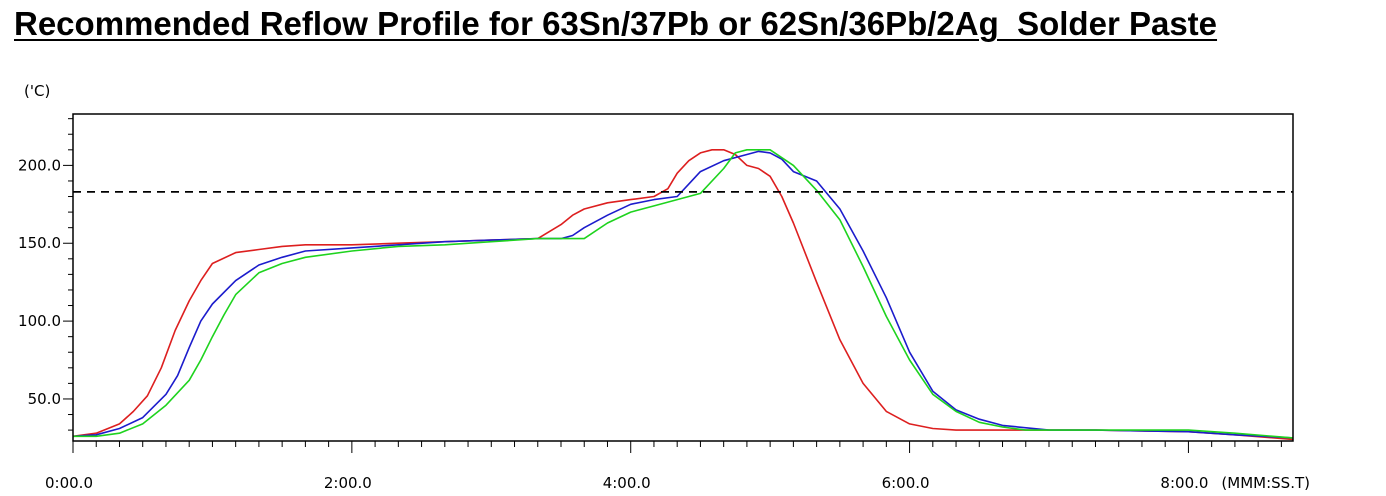 Image resolution: width=1386 pixels, height=496 pixels. I want to click on x-tick-label: 2:00.0, so click(348, 483).